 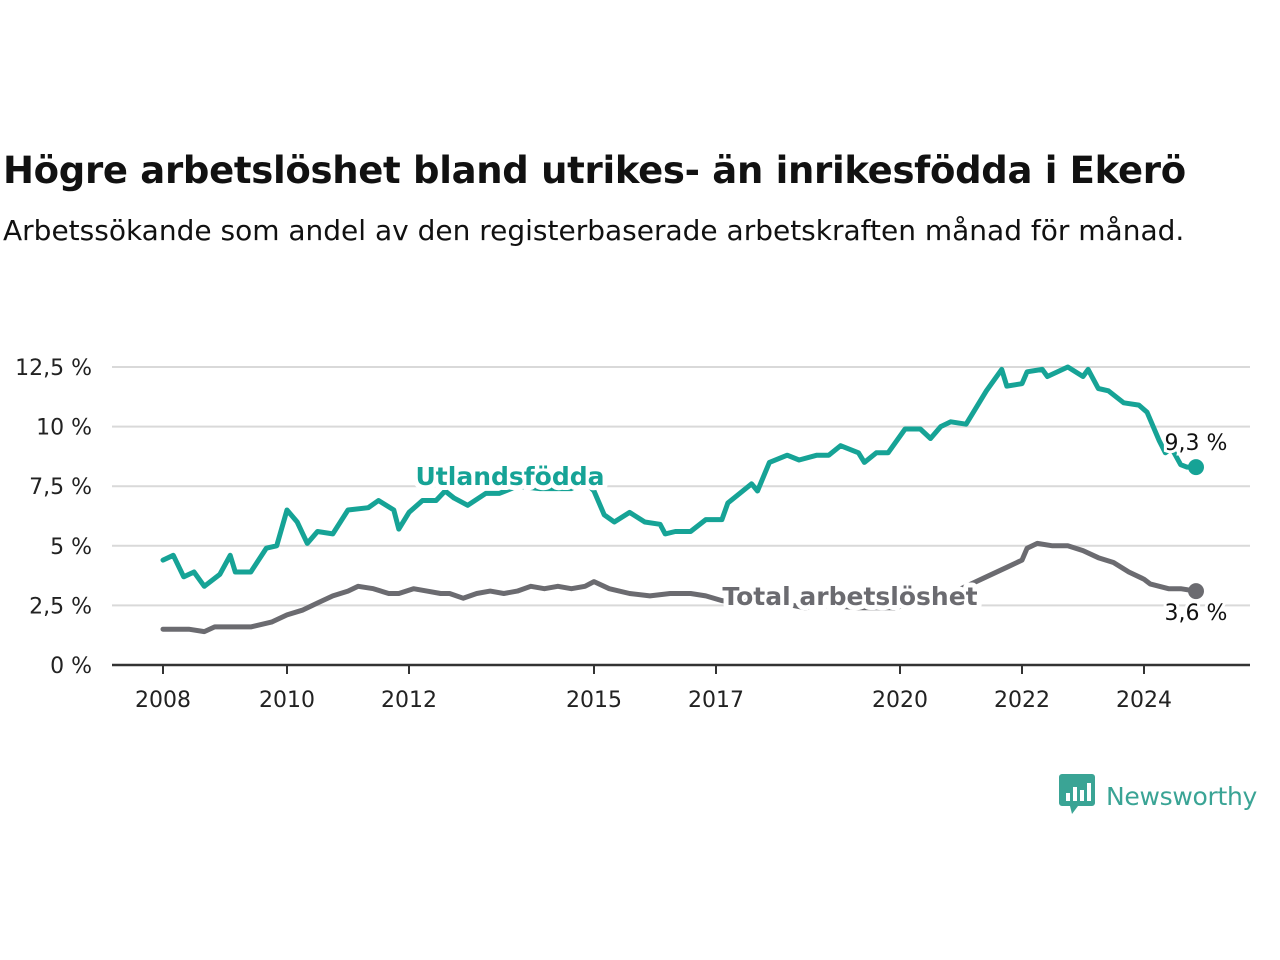 I want to click on x-tick-label: 2012, so click(x=409, y=700).